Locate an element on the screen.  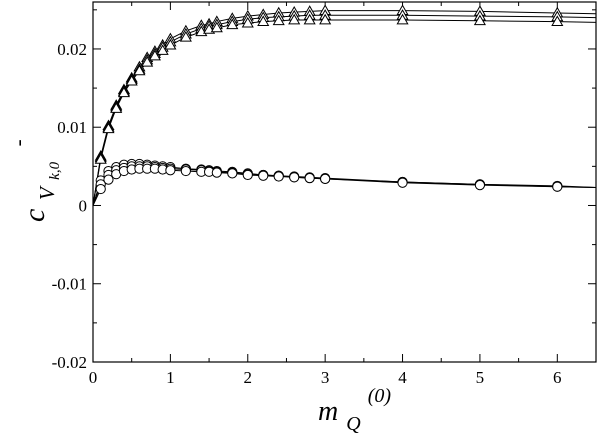
x-tick-label: 3 is located at coordinates (325, 377).